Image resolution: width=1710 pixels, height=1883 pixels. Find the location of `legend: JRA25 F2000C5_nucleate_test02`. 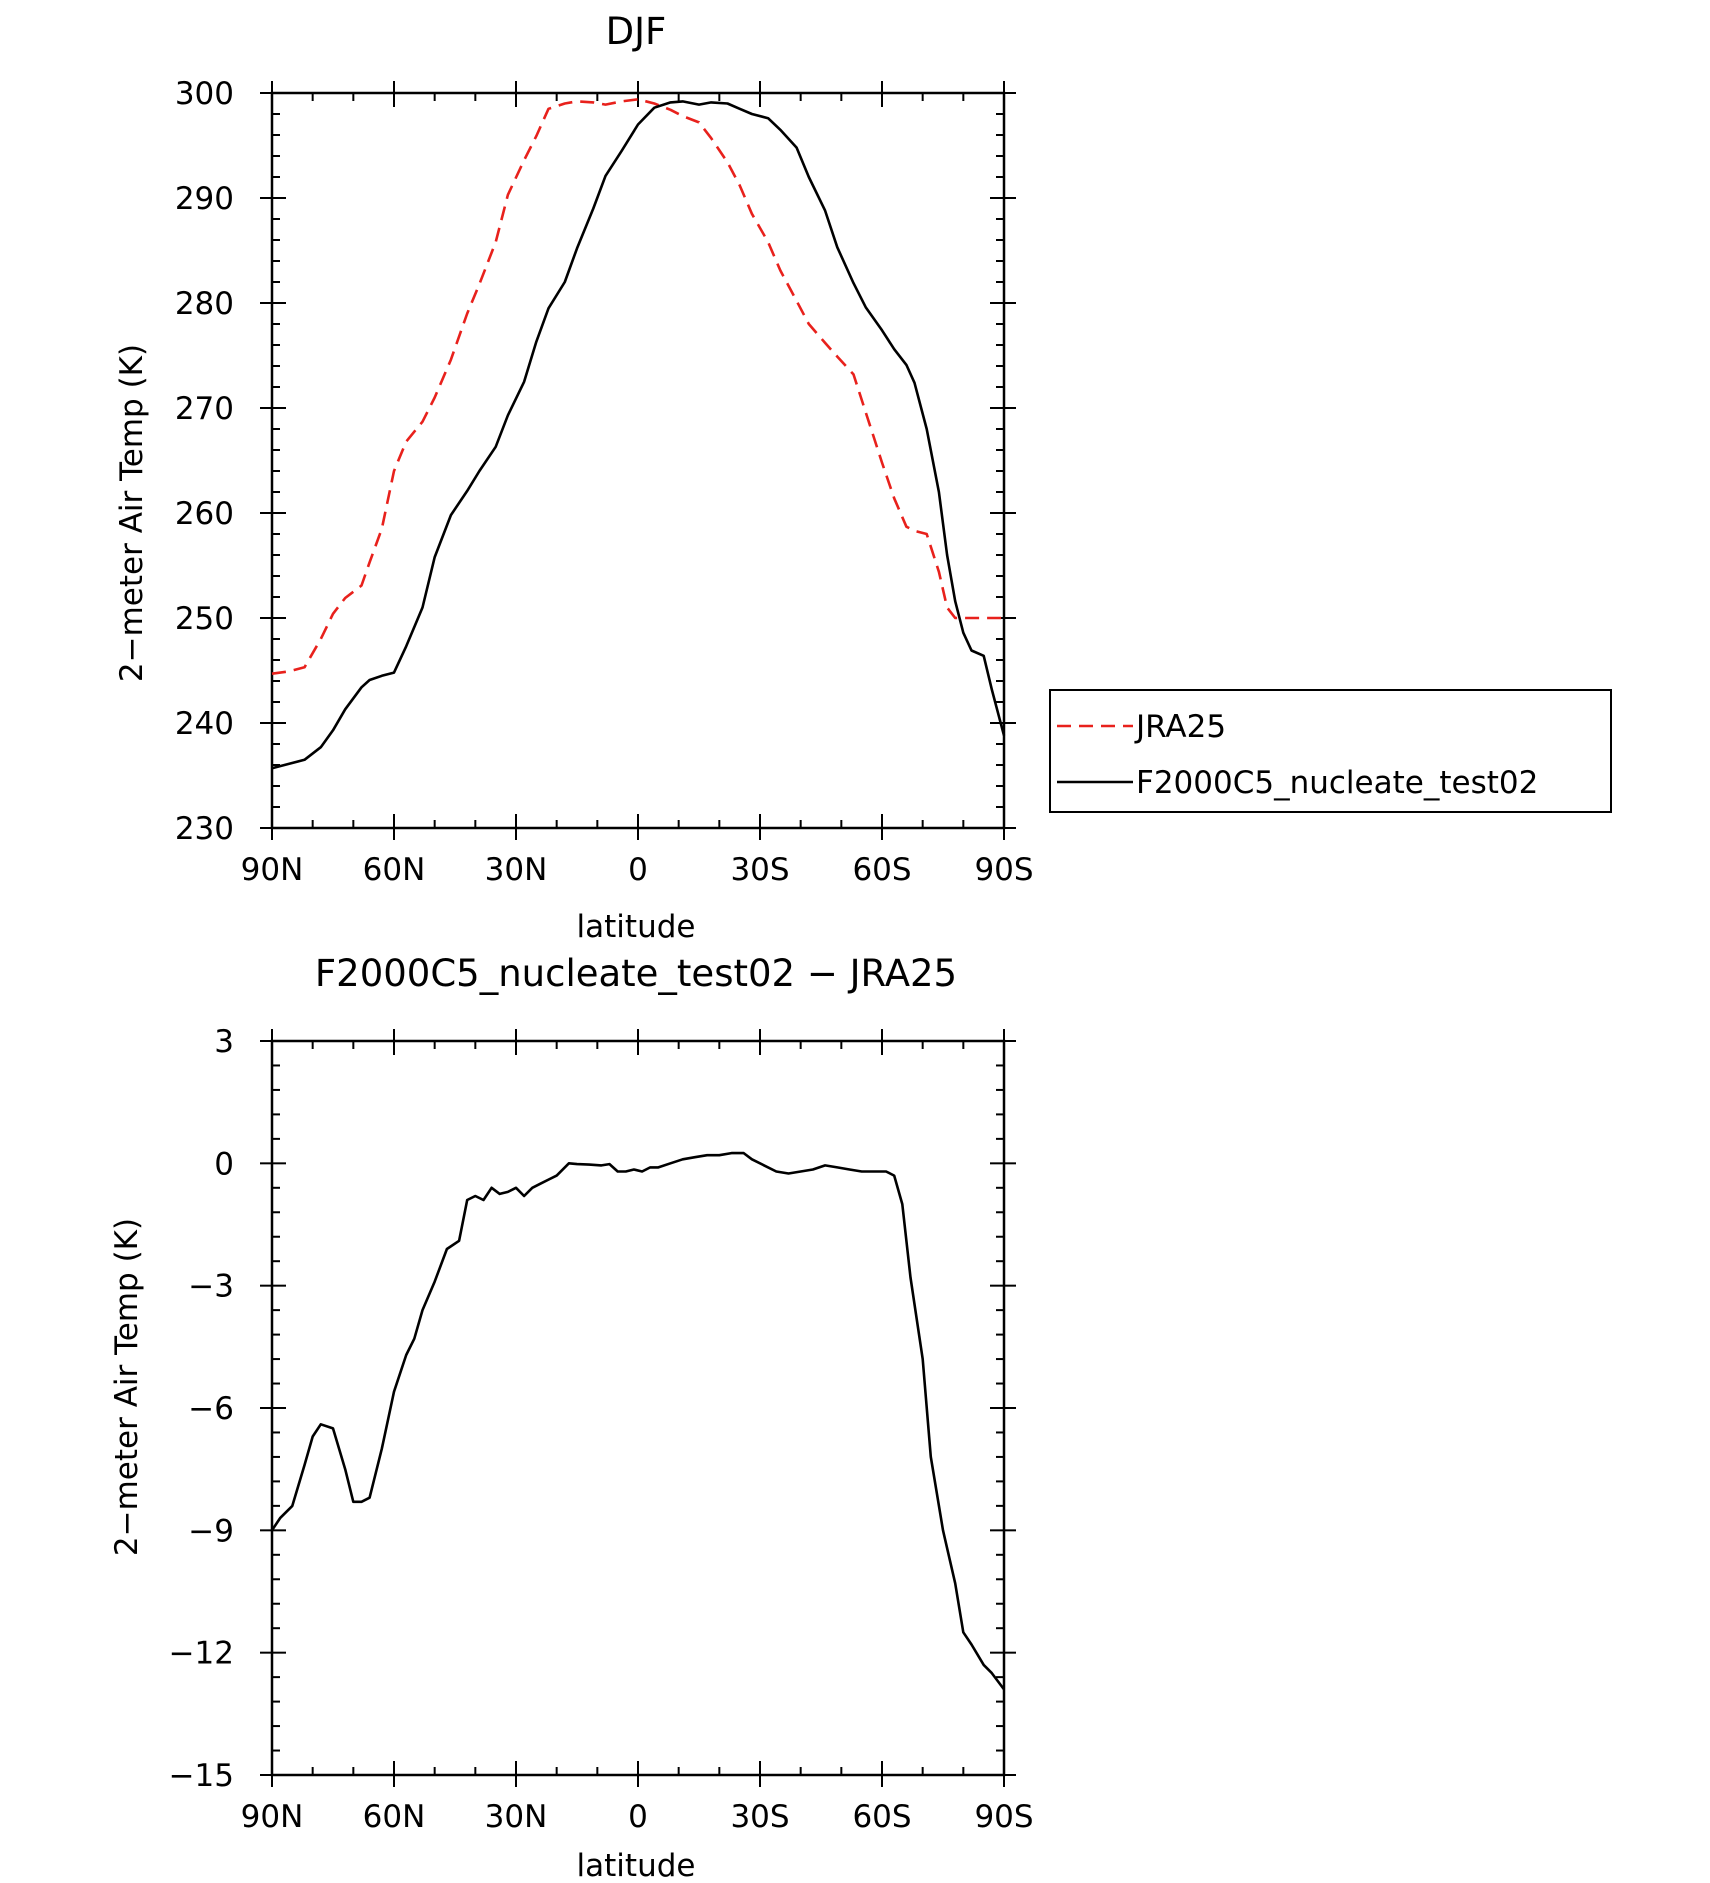

legend: JRA25 F2000C5_nucleate_test02 is located at coordinates (1330, 751).